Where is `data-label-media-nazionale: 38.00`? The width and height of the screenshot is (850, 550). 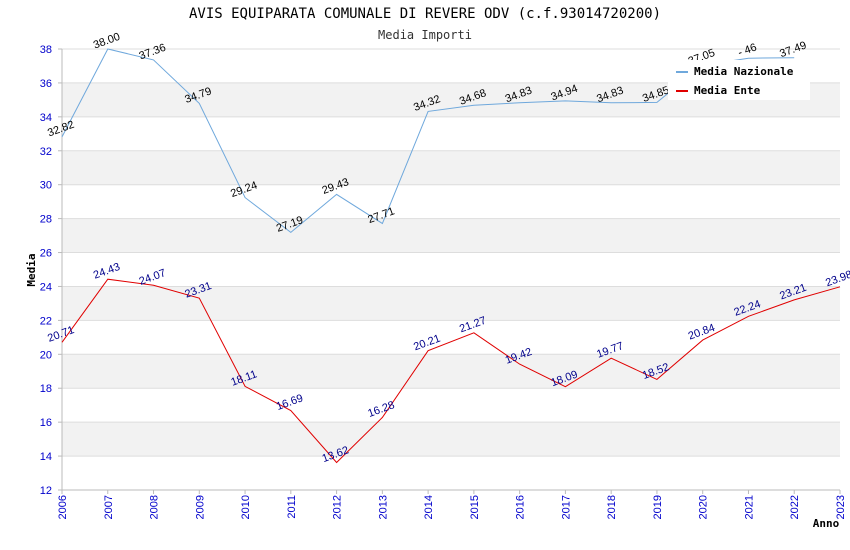 data-label-media-nazionale: 38.00 is located at coordinates (107, 41).